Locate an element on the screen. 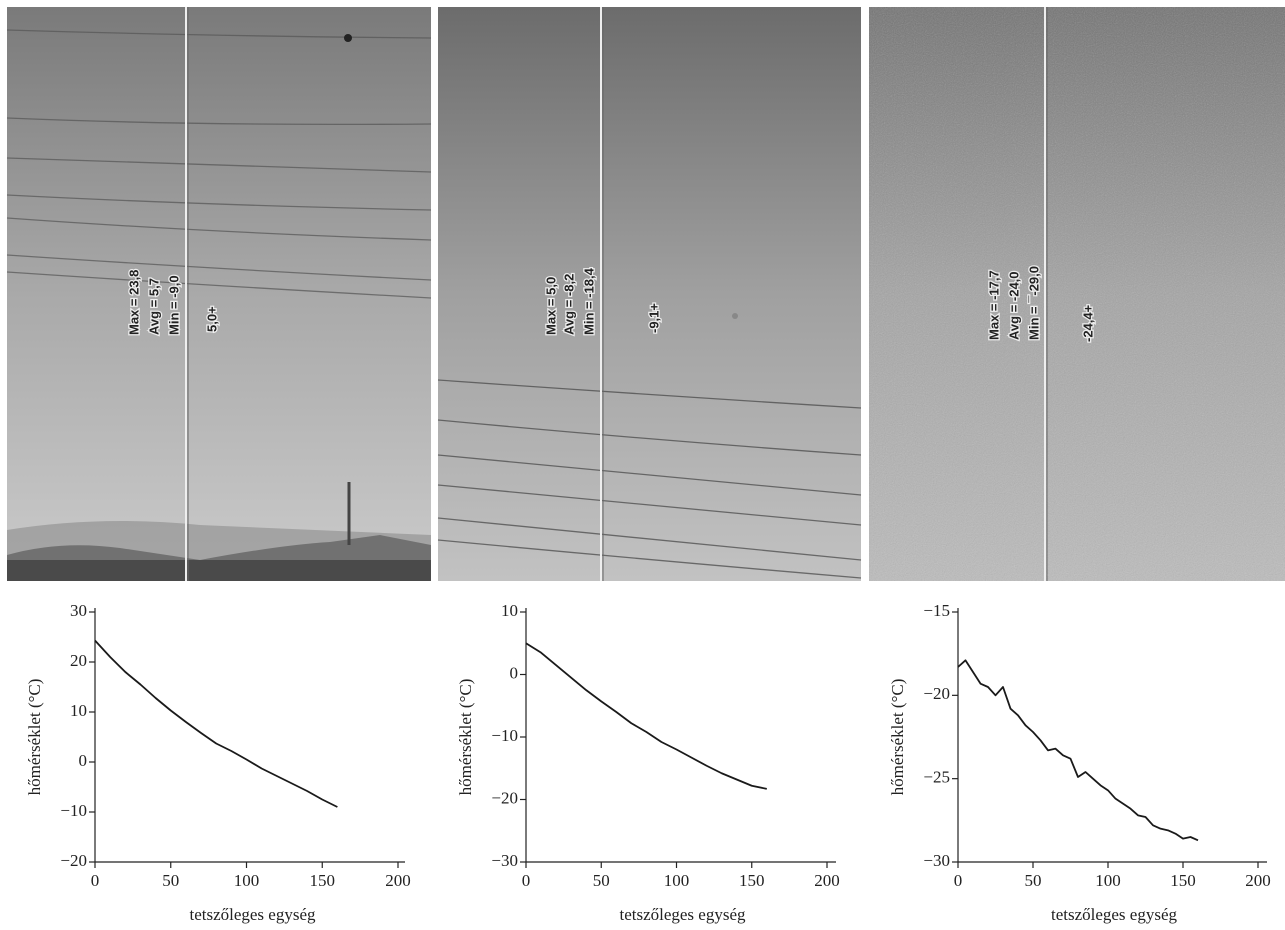 The height and width of the screenshot is (930, 1285). y-tick-label: 30 is located at coordinates (78, 610).